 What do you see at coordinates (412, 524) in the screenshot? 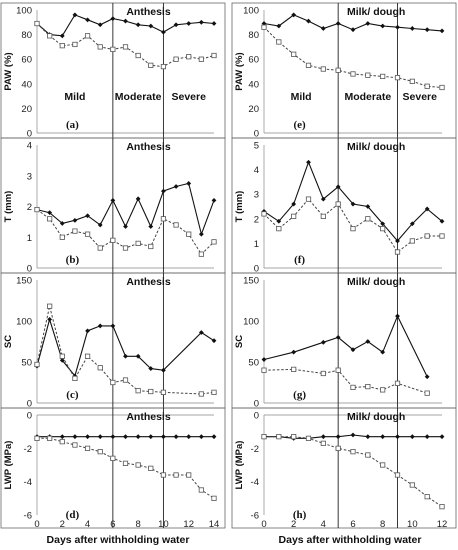
I see `x-tick-label: 10` at bounding box center [412, 524].